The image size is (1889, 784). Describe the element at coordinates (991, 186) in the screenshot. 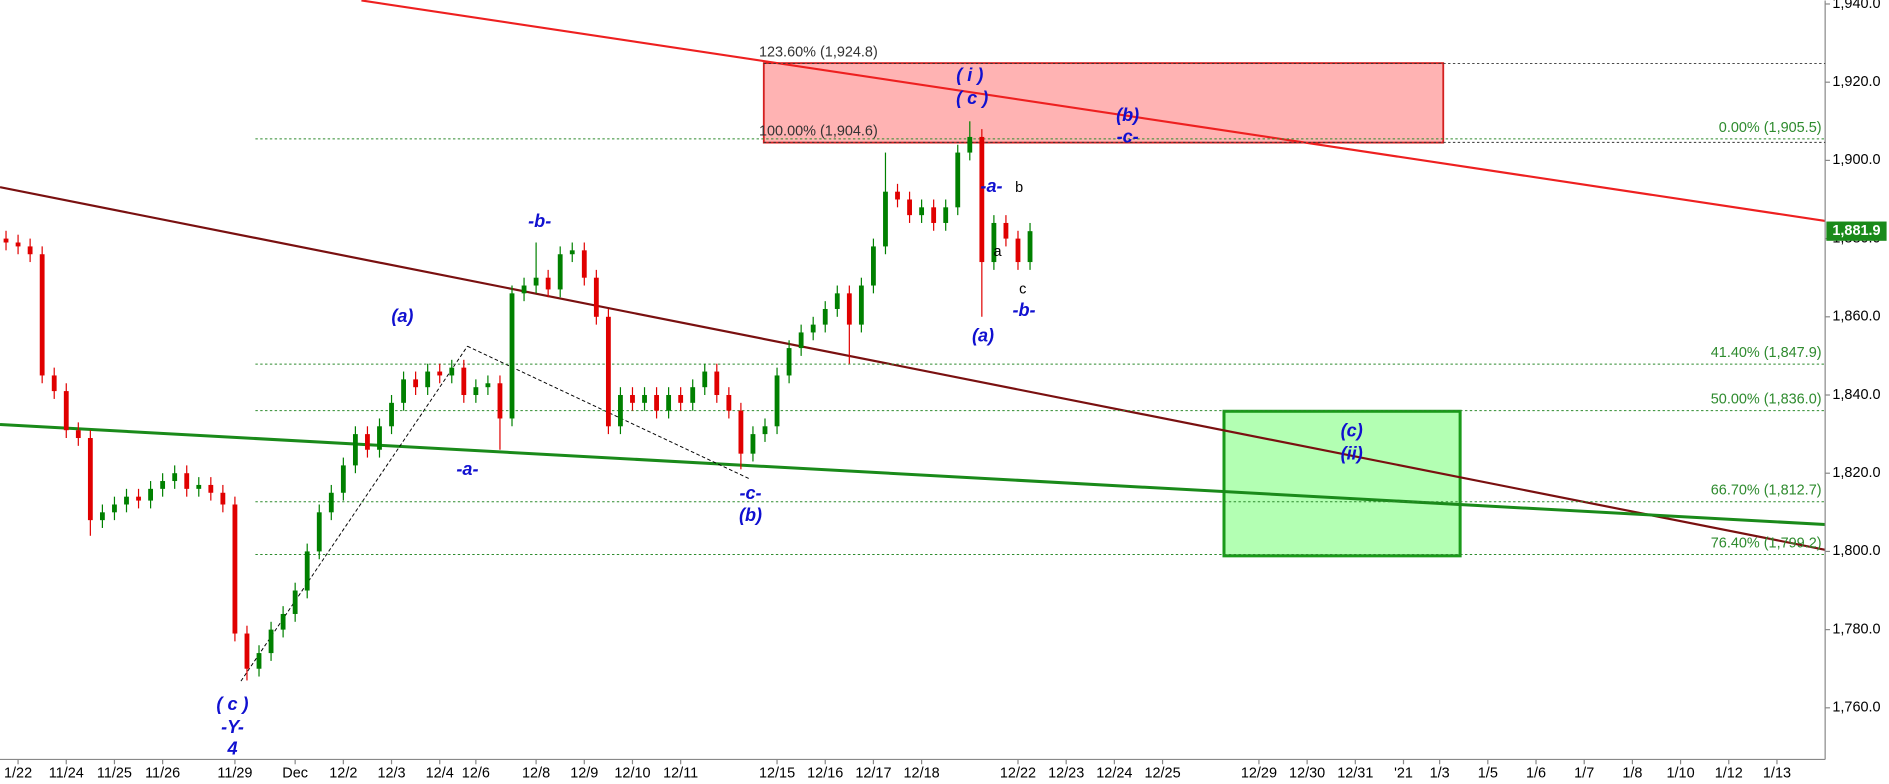

I see `wave-label: -a-` at that location.